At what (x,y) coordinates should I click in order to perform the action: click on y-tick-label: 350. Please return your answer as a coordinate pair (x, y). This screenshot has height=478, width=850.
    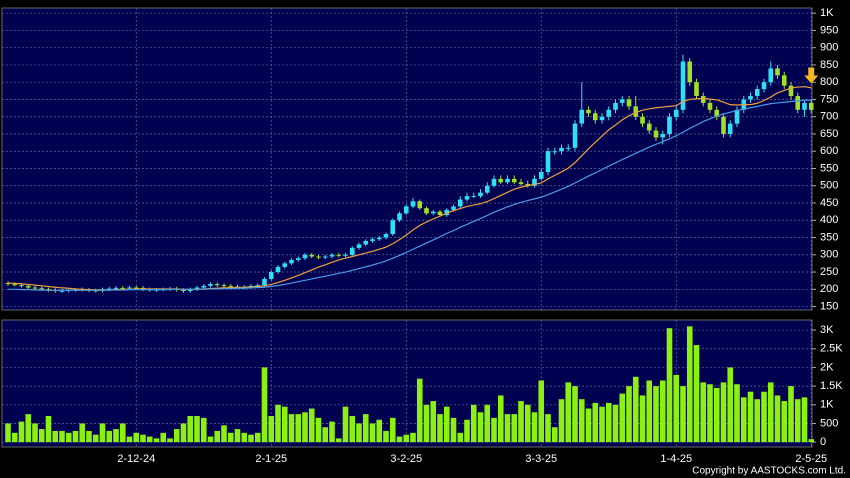
    Looking at the image, I should click on (829, 237).